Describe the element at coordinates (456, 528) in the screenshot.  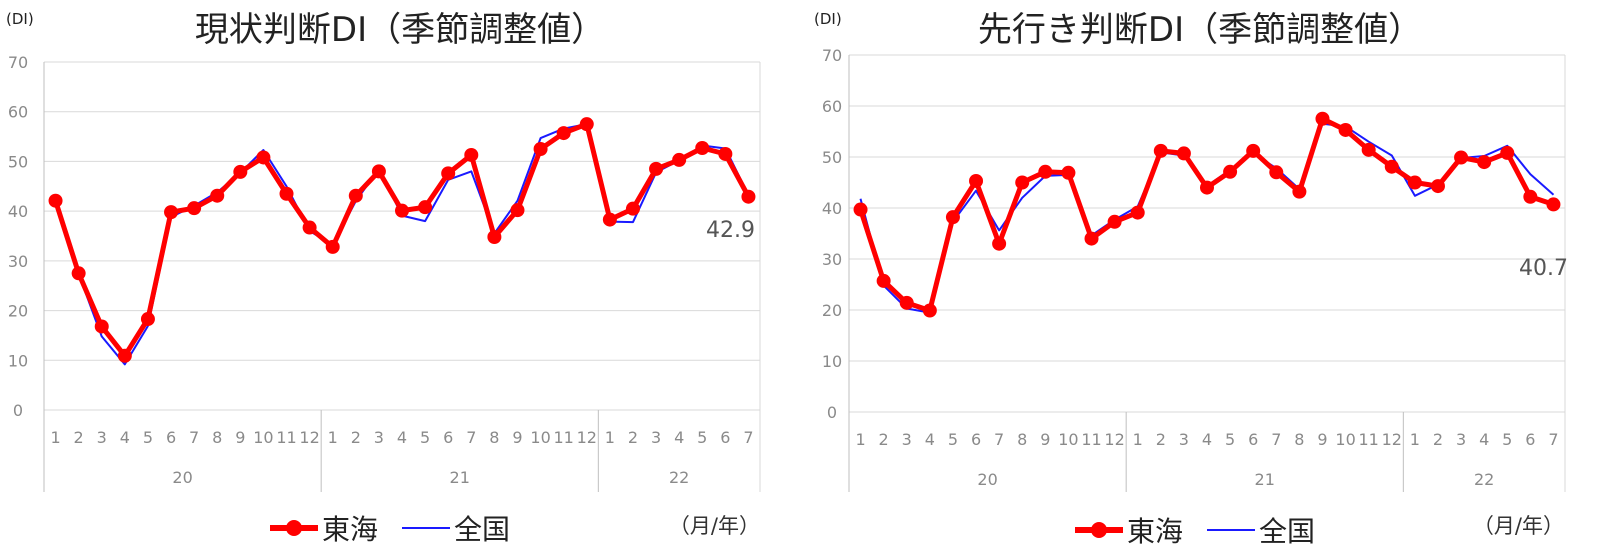
I see `legend-item-national: 全国` at that location.